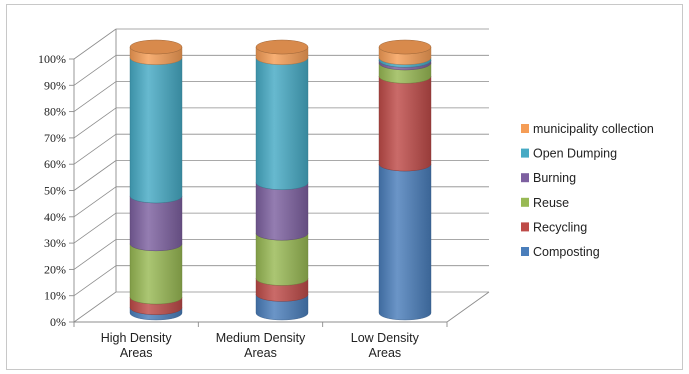  Describe the element at coordinates (55, 217) in the screenshot. I see `y-tick-label: 40%` at that location.